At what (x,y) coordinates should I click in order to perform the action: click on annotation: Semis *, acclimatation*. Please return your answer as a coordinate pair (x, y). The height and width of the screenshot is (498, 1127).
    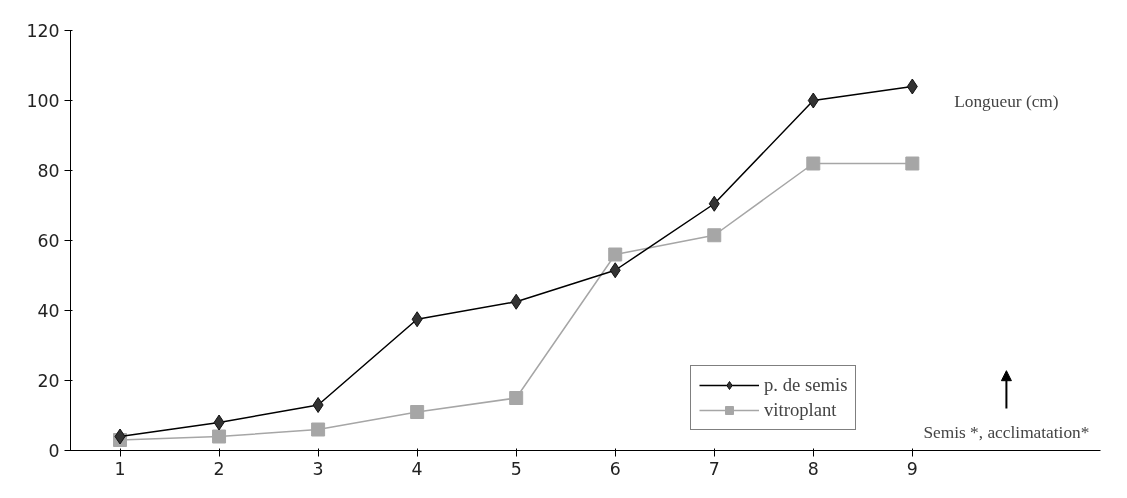
    Looking at the image, I should click on (1006, 433).